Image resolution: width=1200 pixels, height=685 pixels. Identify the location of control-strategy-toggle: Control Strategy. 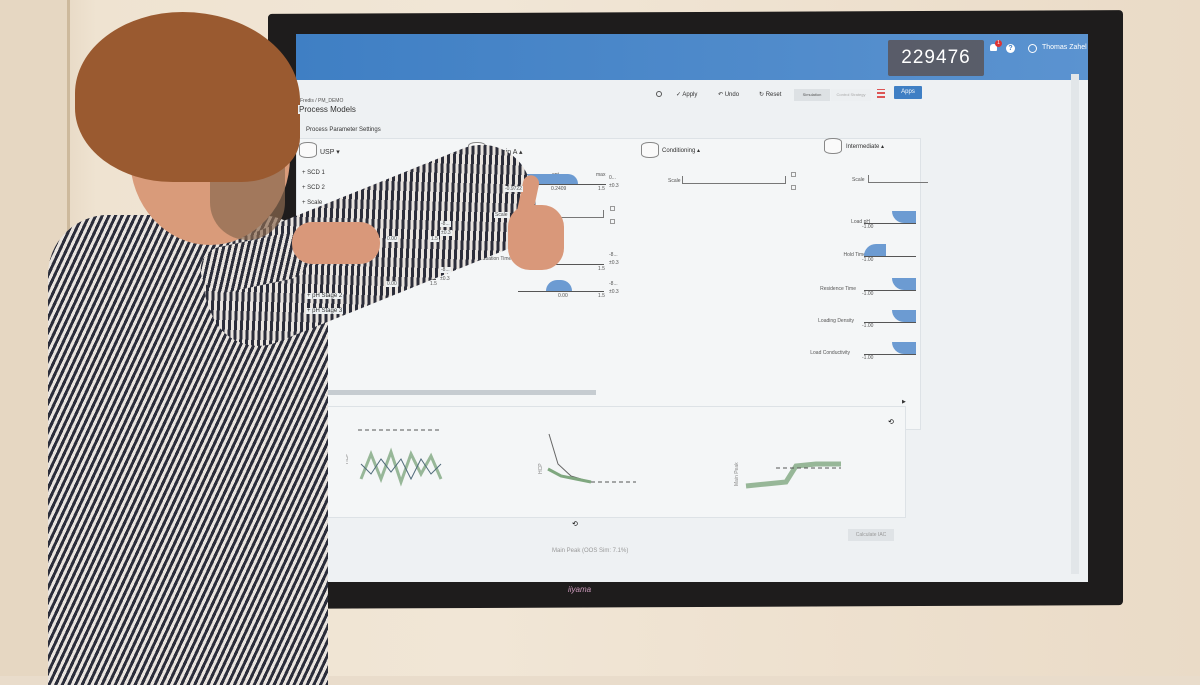
(851, 95).